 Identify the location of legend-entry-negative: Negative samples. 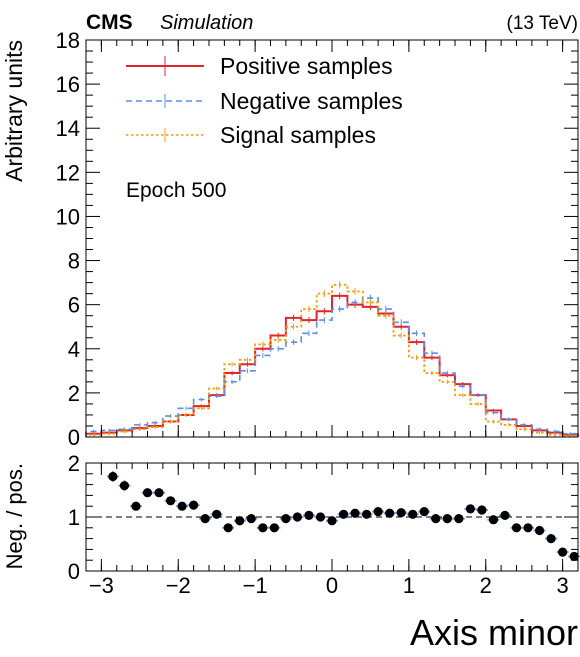
(264, 101).